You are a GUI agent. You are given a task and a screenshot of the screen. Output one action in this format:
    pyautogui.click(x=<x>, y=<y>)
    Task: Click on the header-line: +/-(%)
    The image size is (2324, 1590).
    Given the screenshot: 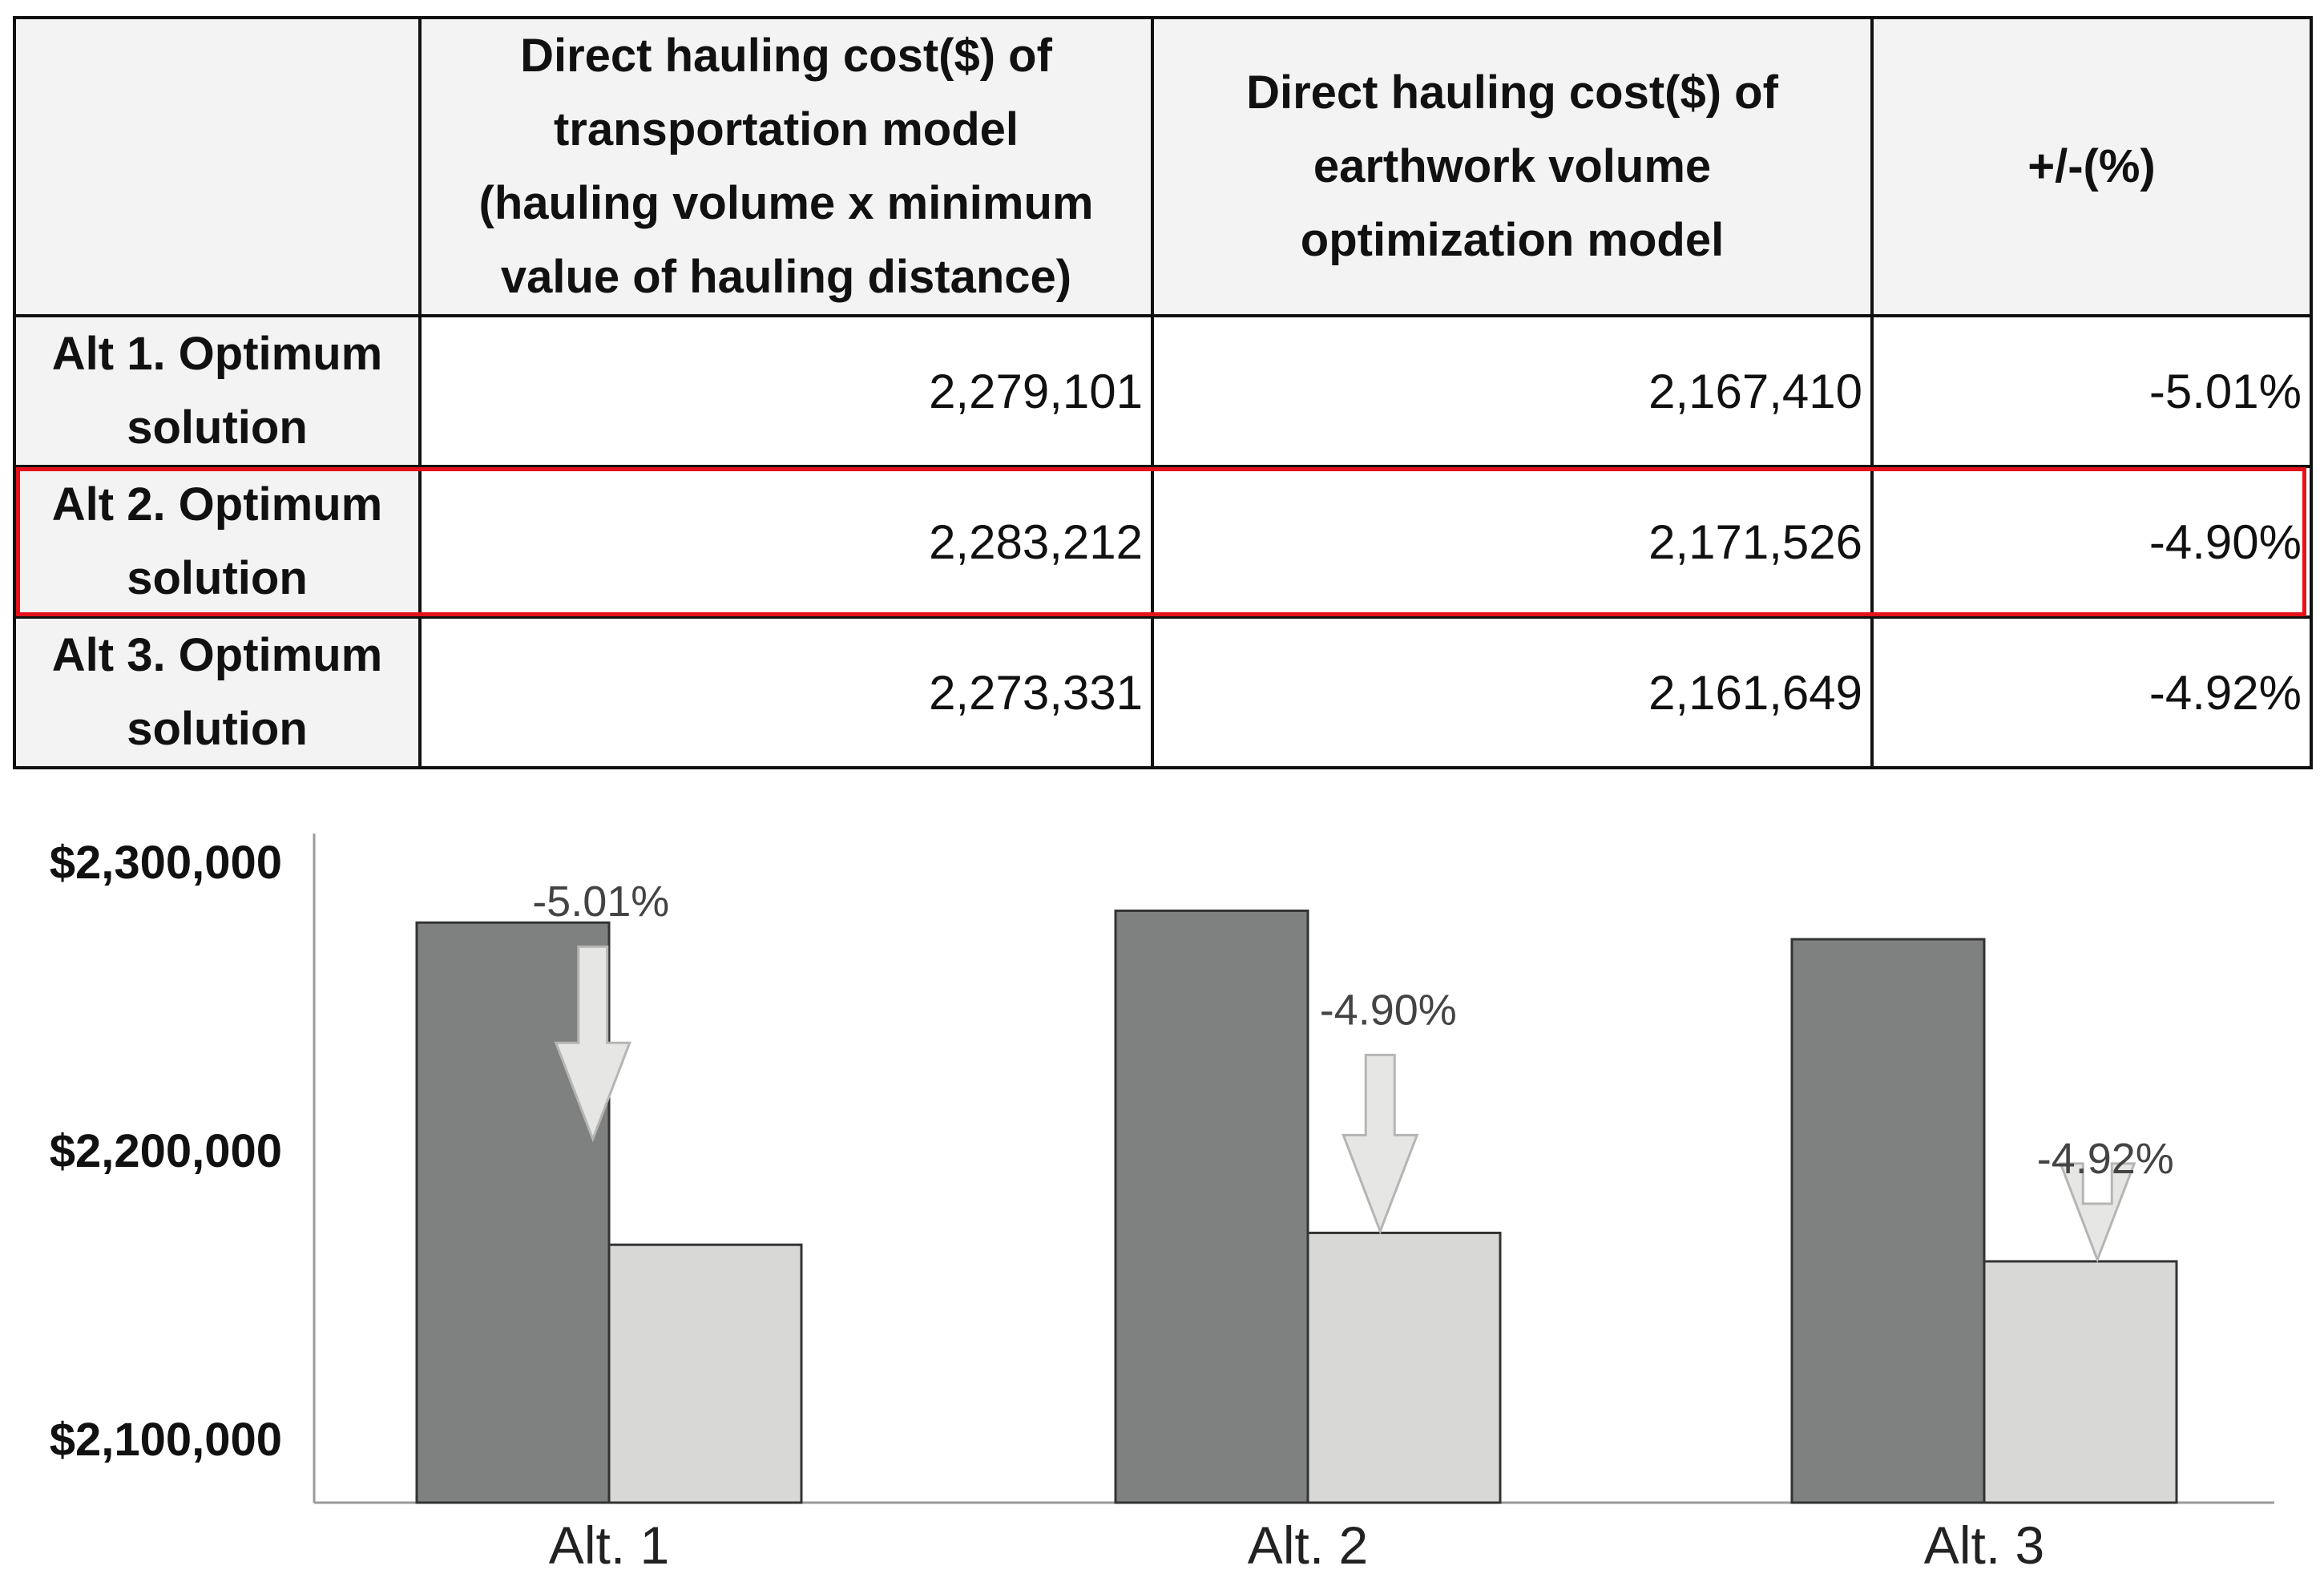 What is the action you would take?
    pyautogui.click(x=2091, y=166)
    